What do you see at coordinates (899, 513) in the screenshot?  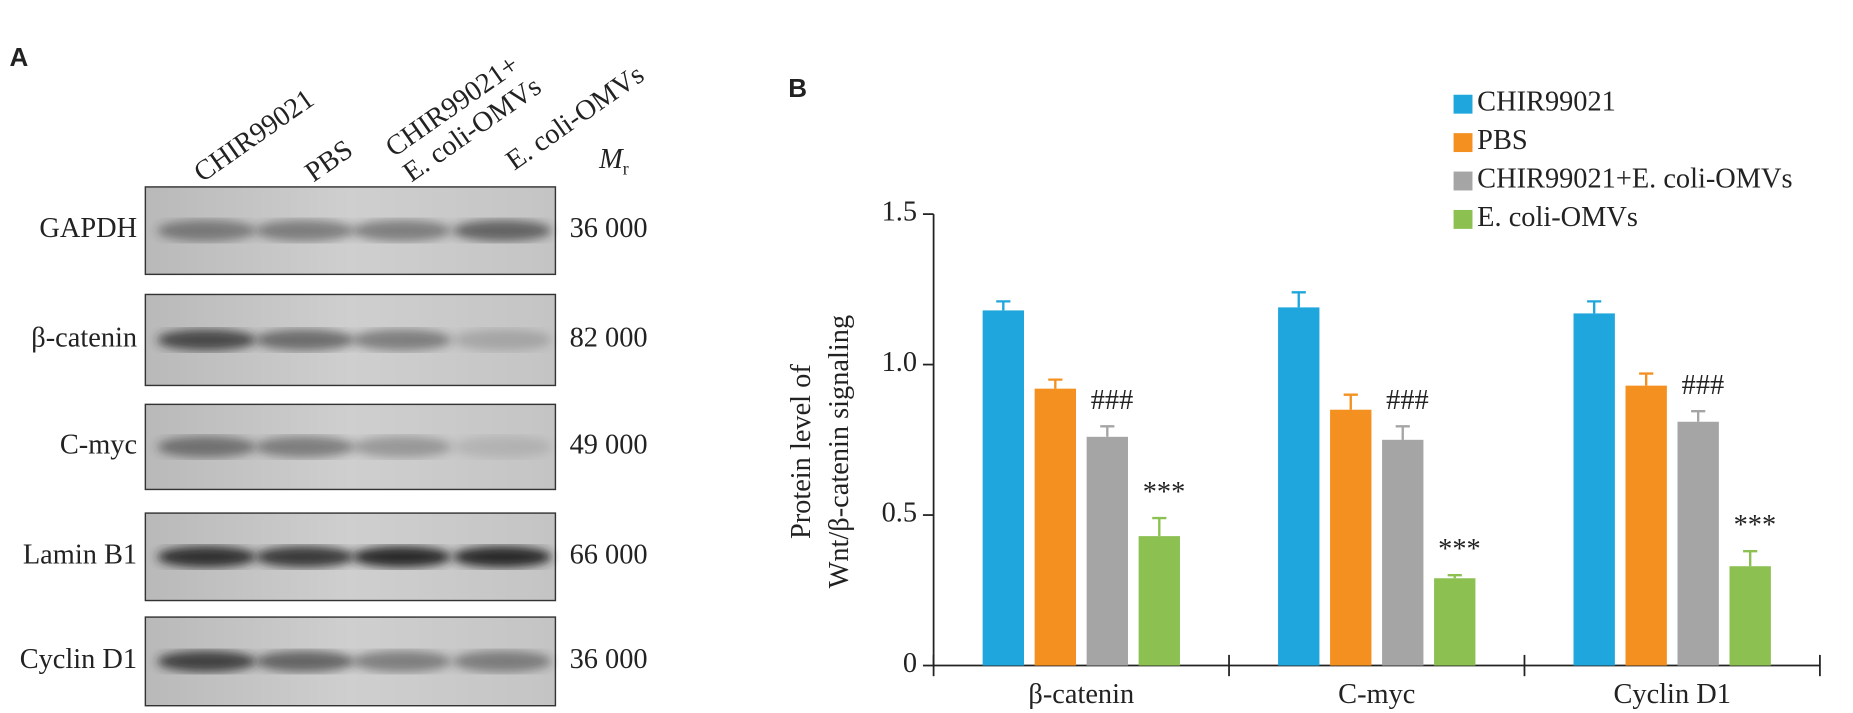 I see `y-tick-label: 0.5` at bounding box center [899, 513].